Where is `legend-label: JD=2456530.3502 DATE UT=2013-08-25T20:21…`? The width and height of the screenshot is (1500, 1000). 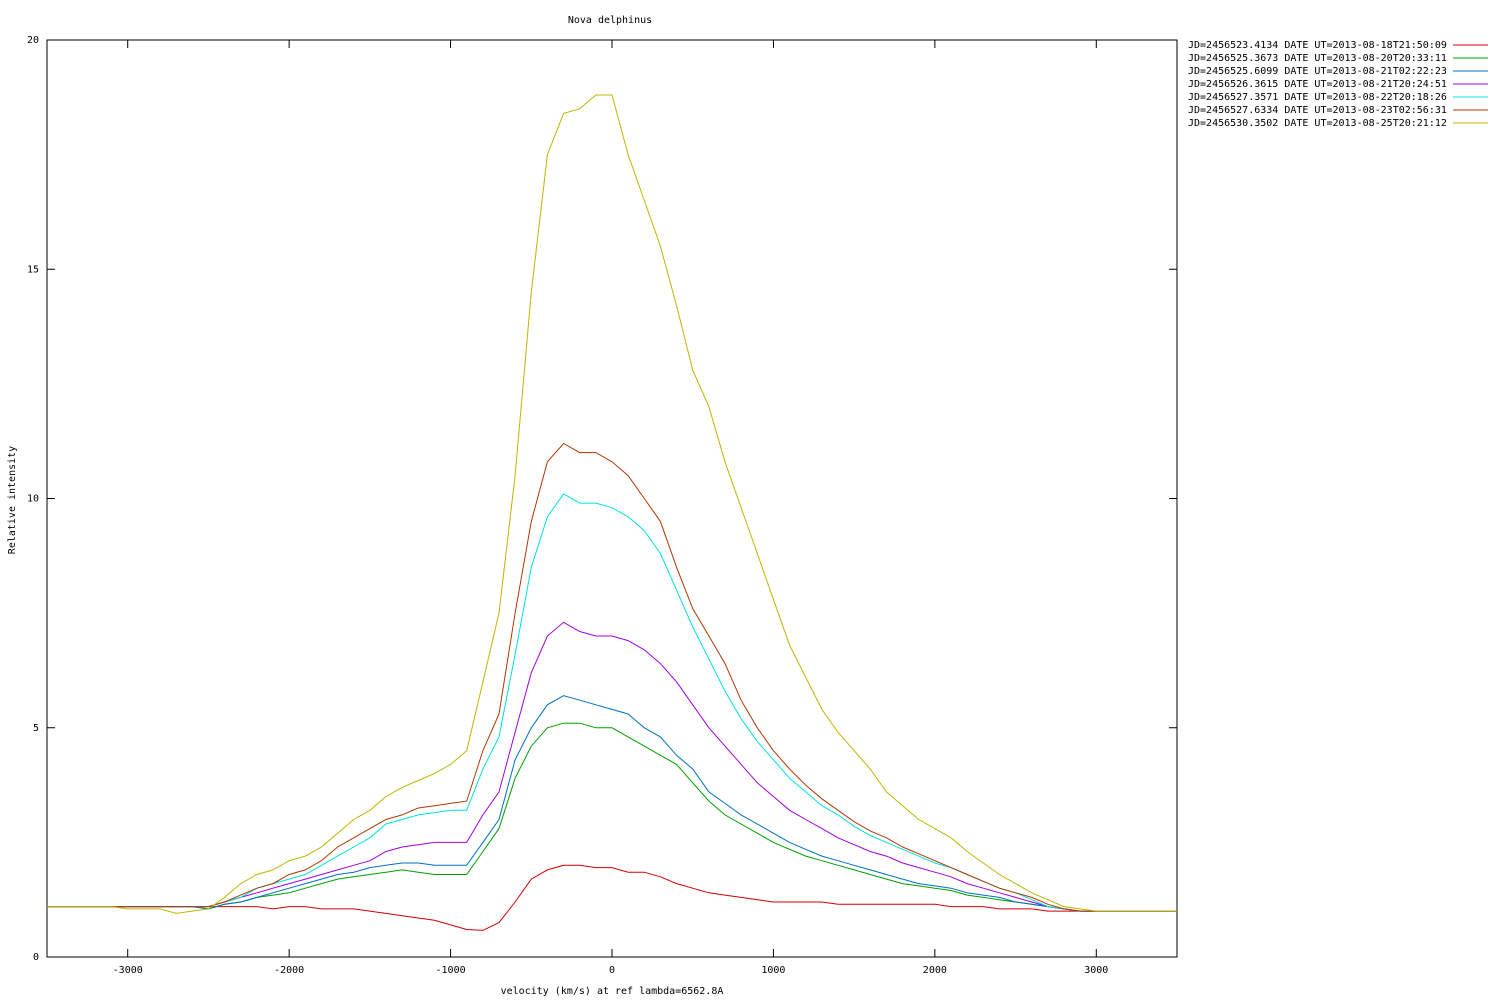
legend-label: JD=2456530.3502 DATE UT=2013-08-25T20:21… is located at coordinates (1317, 123).